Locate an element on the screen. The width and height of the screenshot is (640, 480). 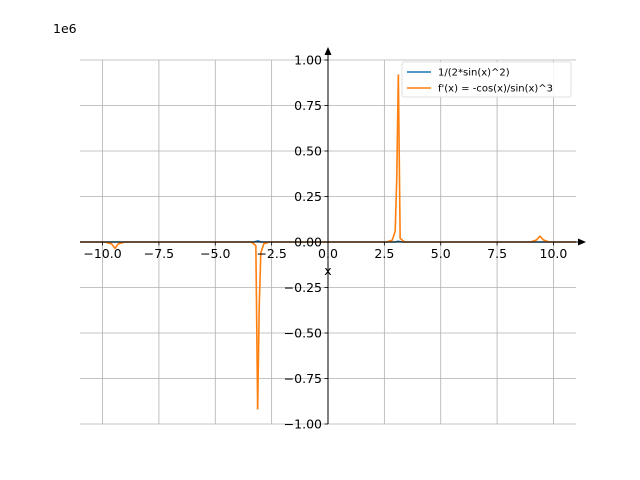
legend-label-1: 1/(2*sin(x)^2) is located at coordinates (474, 73).